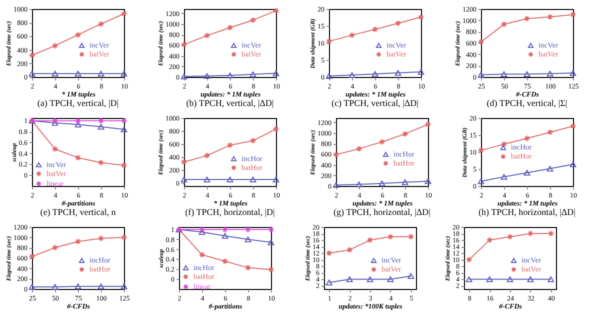  Describe the element at coordinates (375, 103) in the screenshot. I see `text: (c) TPCH, vertical, |ΔD|` at that location.